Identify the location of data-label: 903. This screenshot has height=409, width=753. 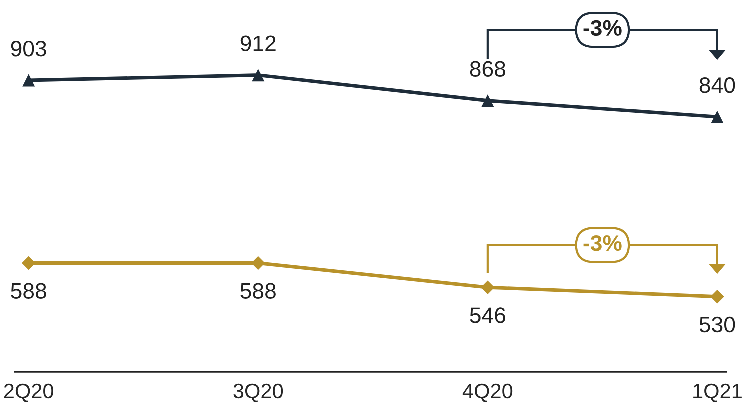
(28, 48).